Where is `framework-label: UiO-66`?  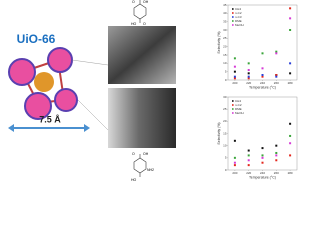
framework-label: UiO-66 is located at coordinates (36, 39).